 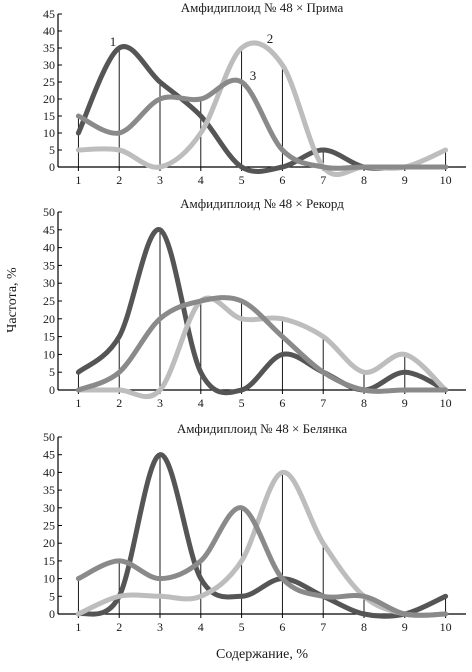 I want to click on chart-title: Амфидиплоид № 48 × Рекорд, so click(x=262, y=203).